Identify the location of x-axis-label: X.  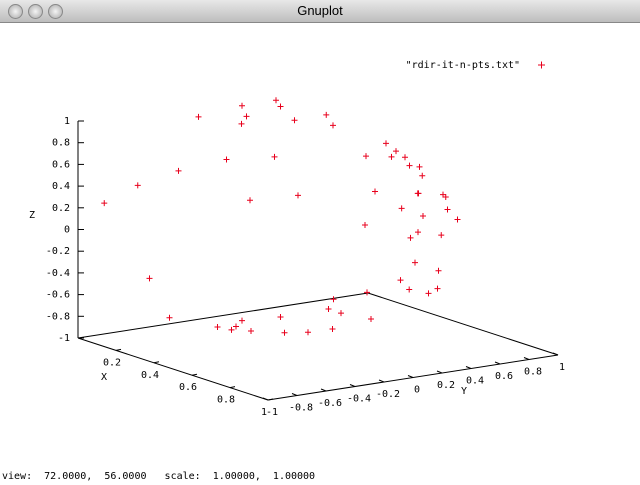
(104, 377).